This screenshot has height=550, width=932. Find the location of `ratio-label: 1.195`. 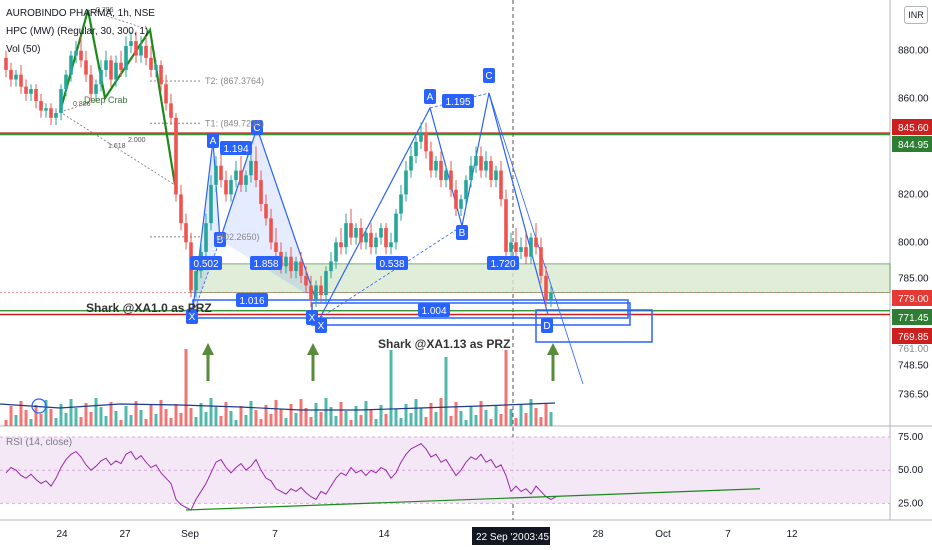

ratio-label: 1.195 is located at coordinates (457, 102).